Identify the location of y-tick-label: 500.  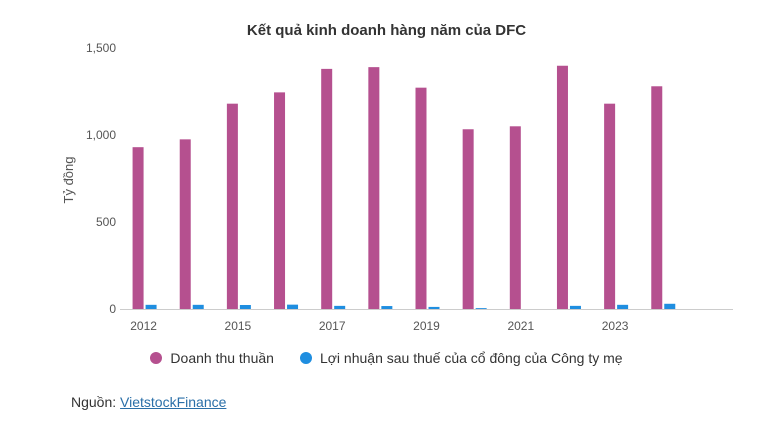
(106, 222).